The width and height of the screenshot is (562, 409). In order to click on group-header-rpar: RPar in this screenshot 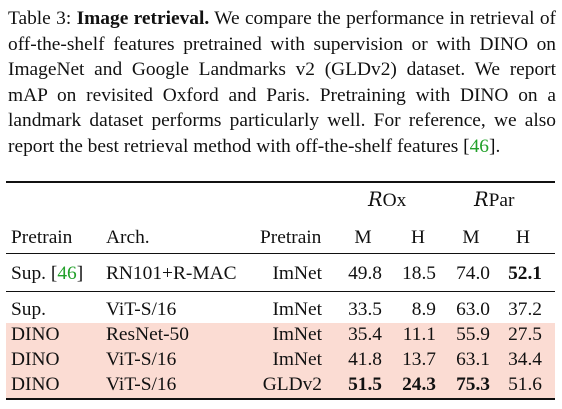, I will do `click(494, 199)`.